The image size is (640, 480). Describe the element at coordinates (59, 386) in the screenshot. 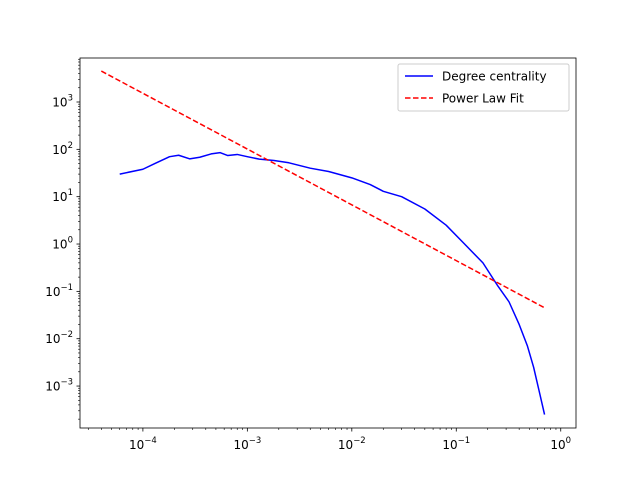

I see `y-tick-label: 10⁻³` at that location.